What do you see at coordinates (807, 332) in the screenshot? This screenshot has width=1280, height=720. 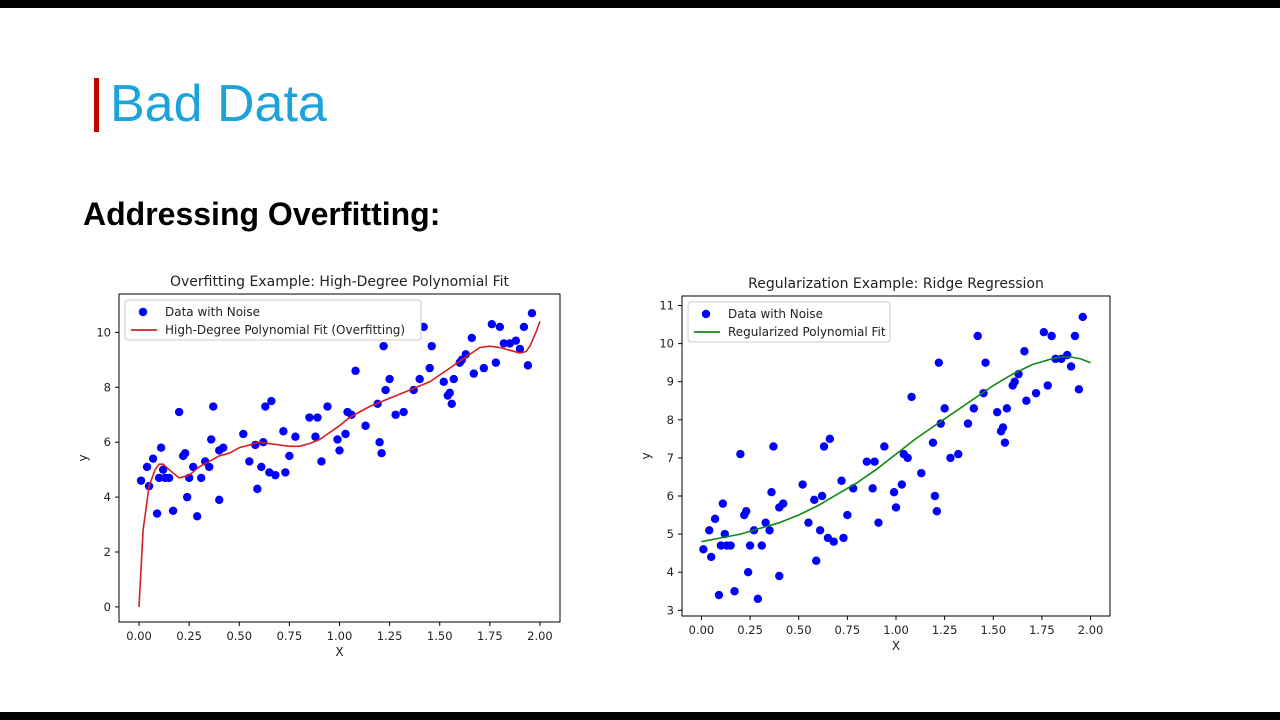 I see `ridge-legend-label: Regularized Polynomial Fit` at bounding box center [807, 332].